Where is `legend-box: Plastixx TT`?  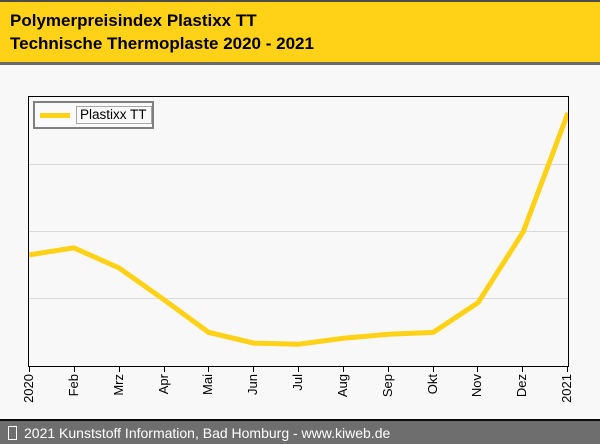 legend-box: Plastixx TT is located at coordinates (93, 115).